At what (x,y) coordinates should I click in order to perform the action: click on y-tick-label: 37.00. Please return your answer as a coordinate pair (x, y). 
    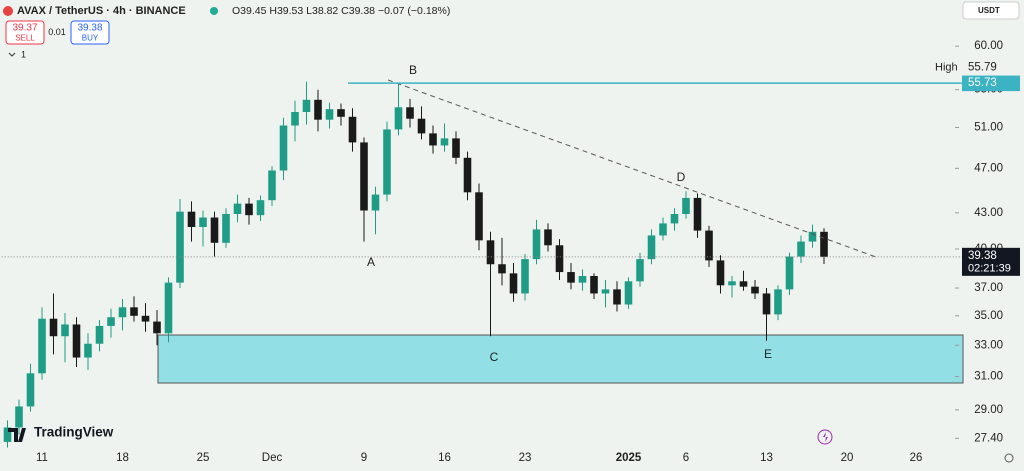
    Looking at the image, I should click on (988, 288).